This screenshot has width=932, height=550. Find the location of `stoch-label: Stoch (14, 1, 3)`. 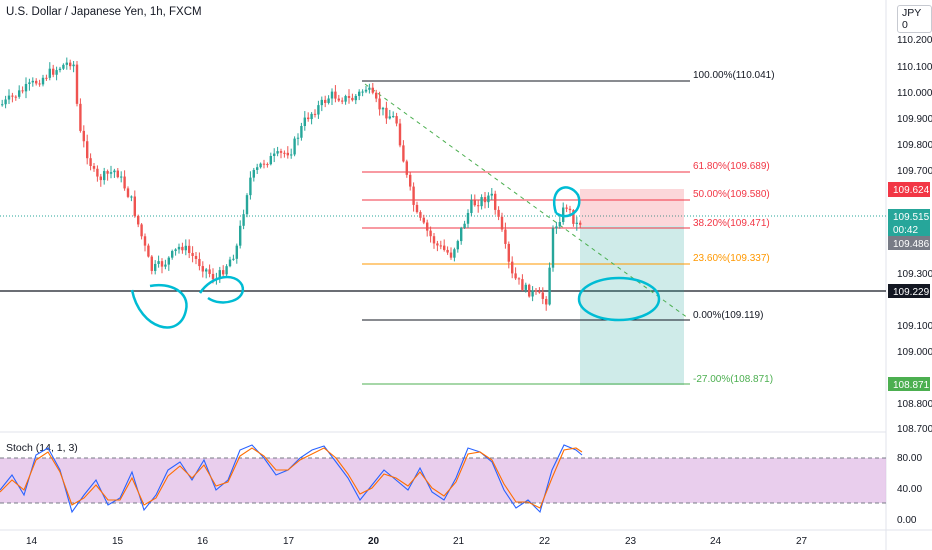

stoch-label: Stoch (14, 1, 3) is located at coordinates (42, 448).